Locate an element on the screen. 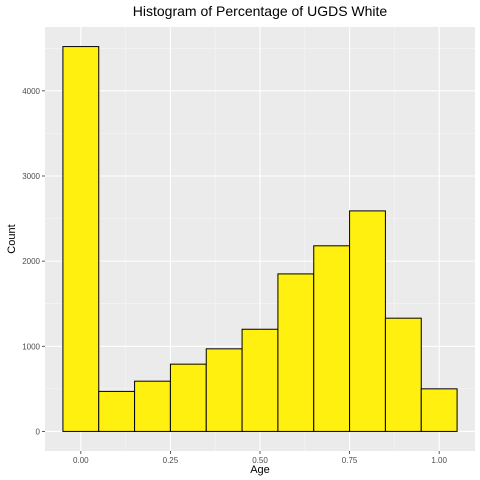  y-tick-label: 0 is located at coordinates (38, 431).